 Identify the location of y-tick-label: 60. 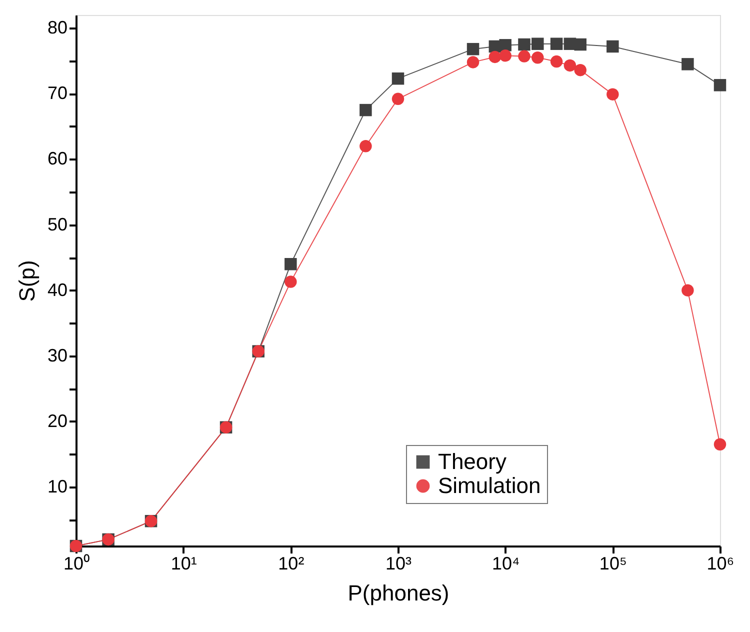
(57, 158).